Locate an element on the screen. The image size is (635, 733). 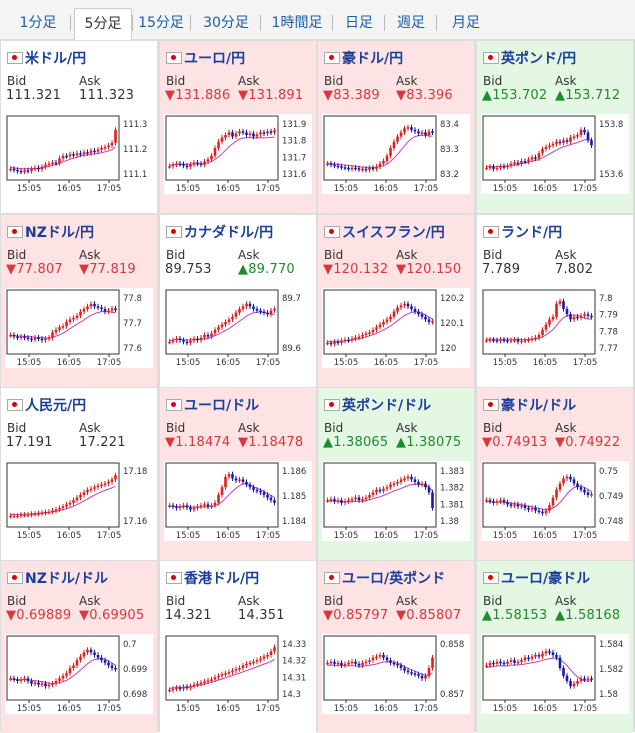
pair-title-link: 豪ドル/ドル is located at coordinates (529, 404).